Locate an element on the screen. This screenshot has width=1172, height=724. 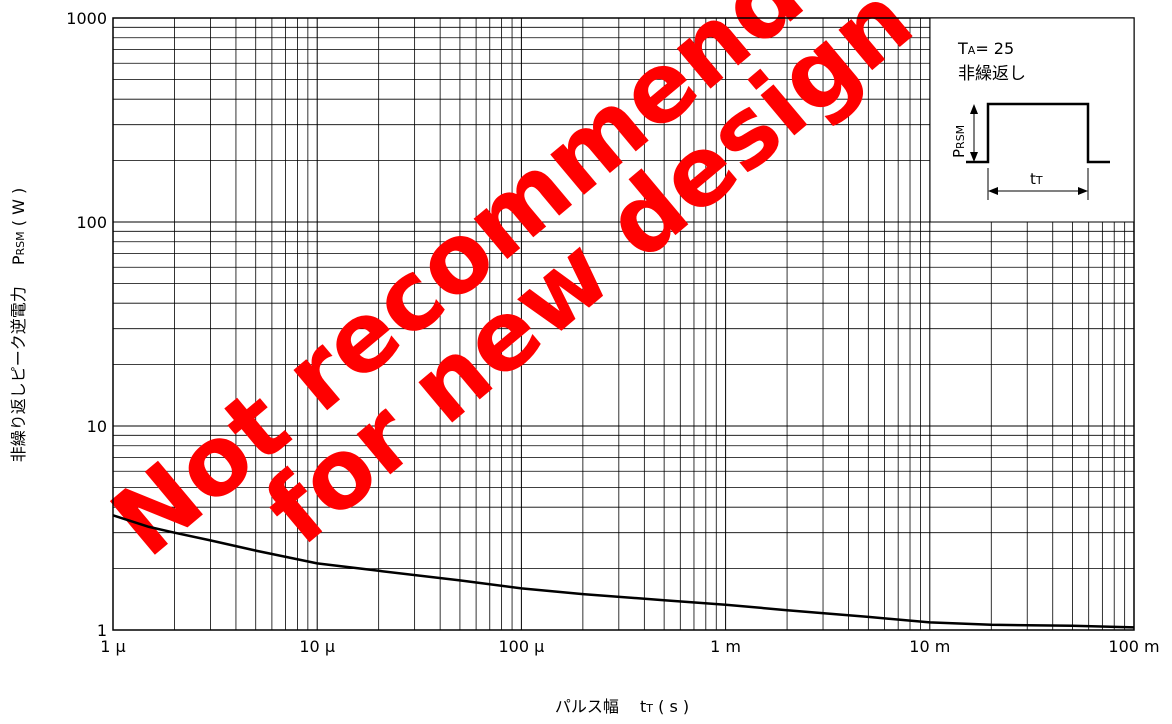
inset-condition-value: = 25 is located at coordinates (994, 48).